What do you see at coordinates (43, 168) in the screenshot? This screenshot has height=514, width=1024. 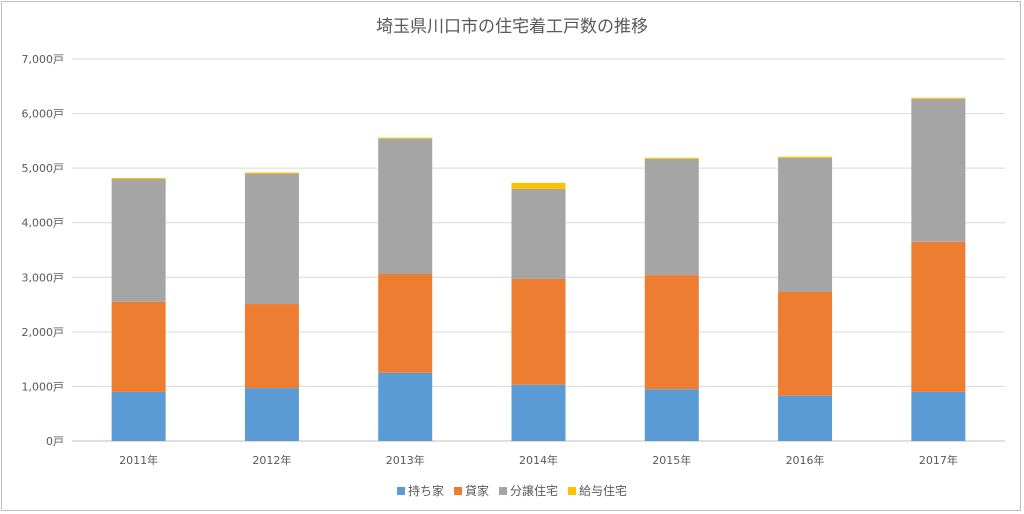 I see `y-tick-label: 5,000戸` at bounding box center [43, 168].